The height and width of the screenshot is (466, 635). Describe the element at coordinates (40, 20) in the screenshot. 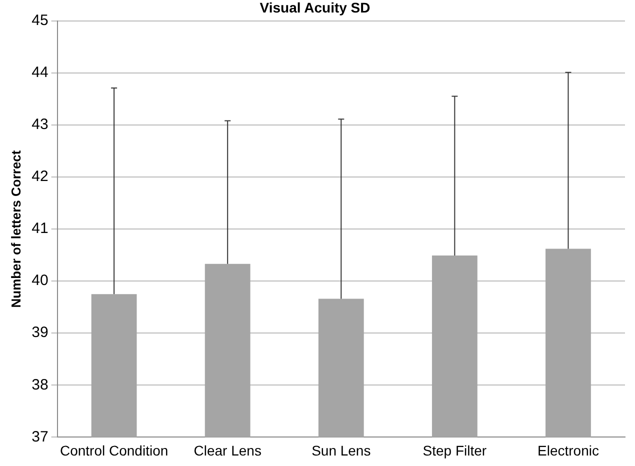

I see `y-tick-label: 45` at that location.